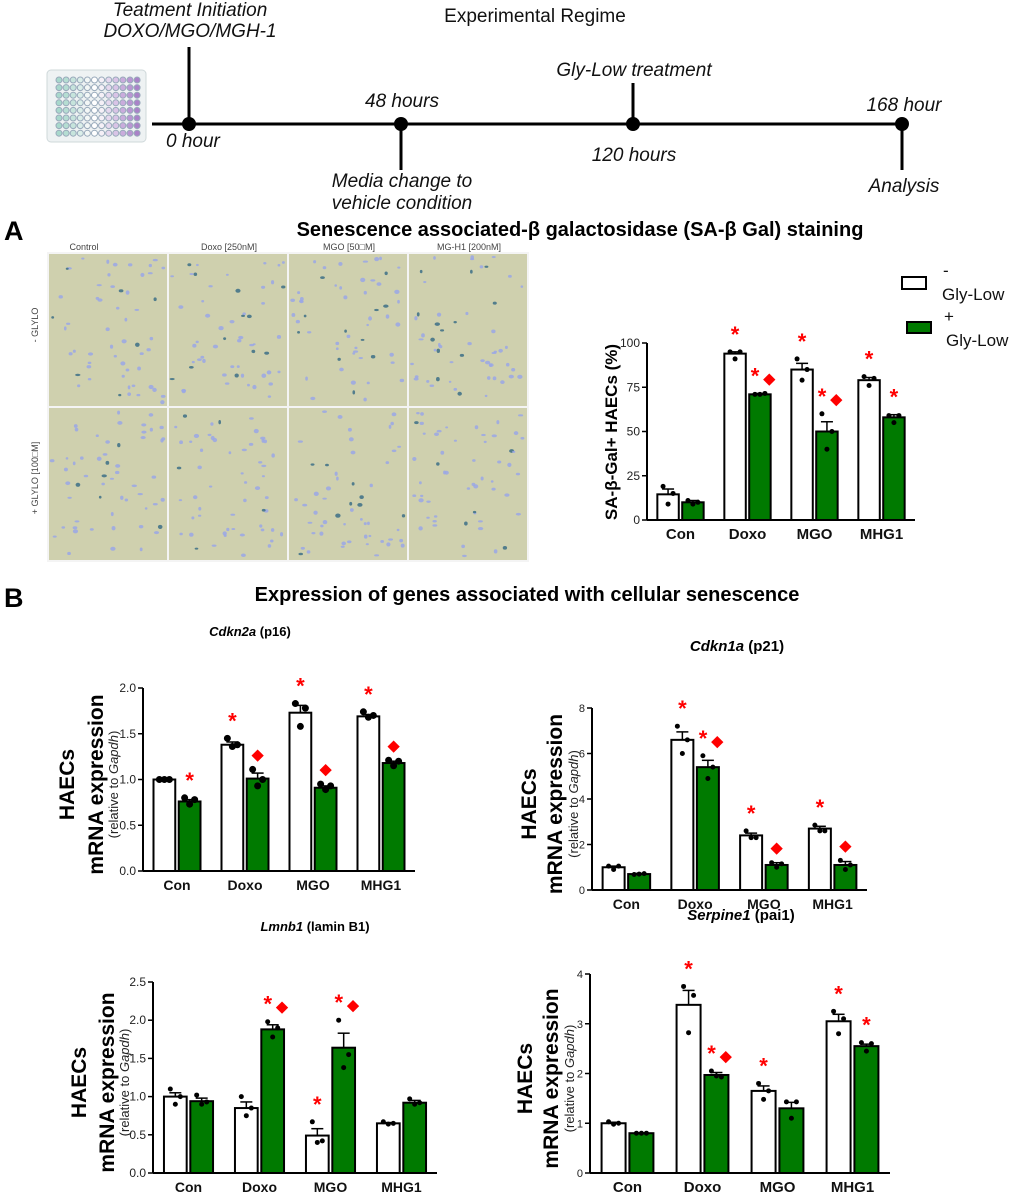 This screenshot has width=1020, height=1194. Describe the element at coordinates (718, 915) in the screenshot. I see `gene-name: Serpine1` at that location.